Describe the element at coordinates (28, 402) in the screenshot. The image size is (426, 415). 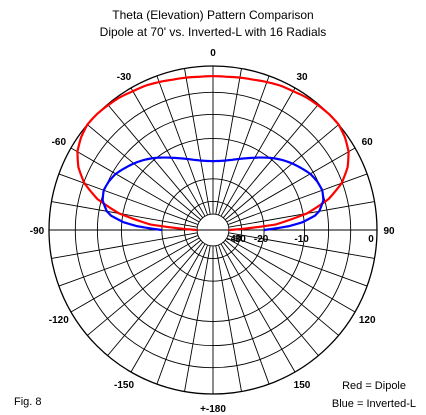
I see `figure-label: Fig. 8` at that location.